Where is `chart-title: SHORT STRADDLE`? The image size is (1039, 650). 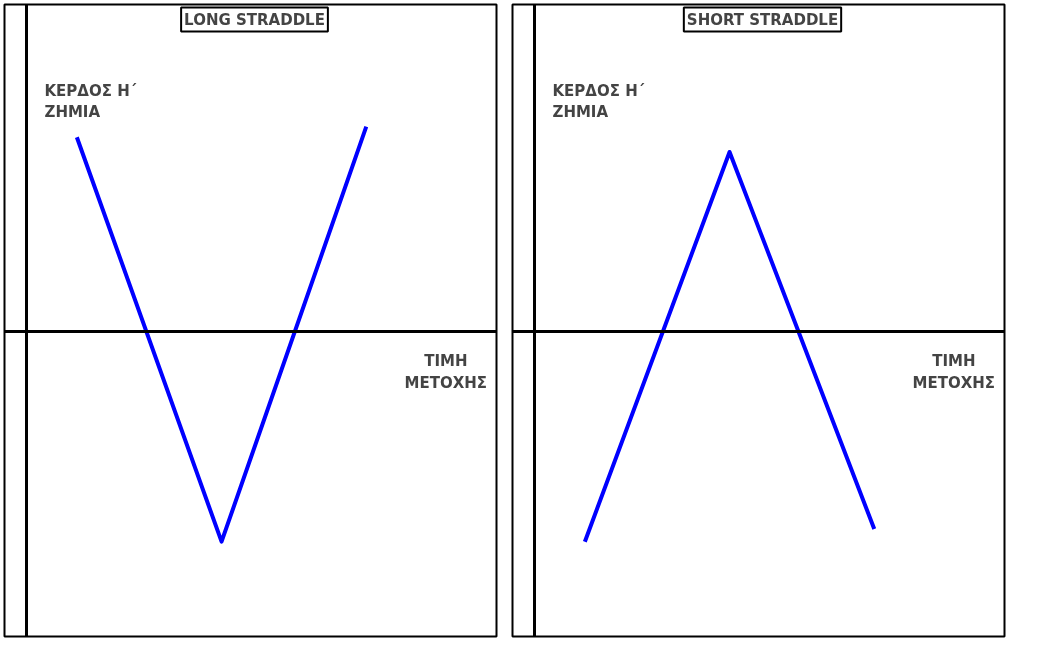
chart-title: SHORT STRADDLE is located at coordinates (762, 19).